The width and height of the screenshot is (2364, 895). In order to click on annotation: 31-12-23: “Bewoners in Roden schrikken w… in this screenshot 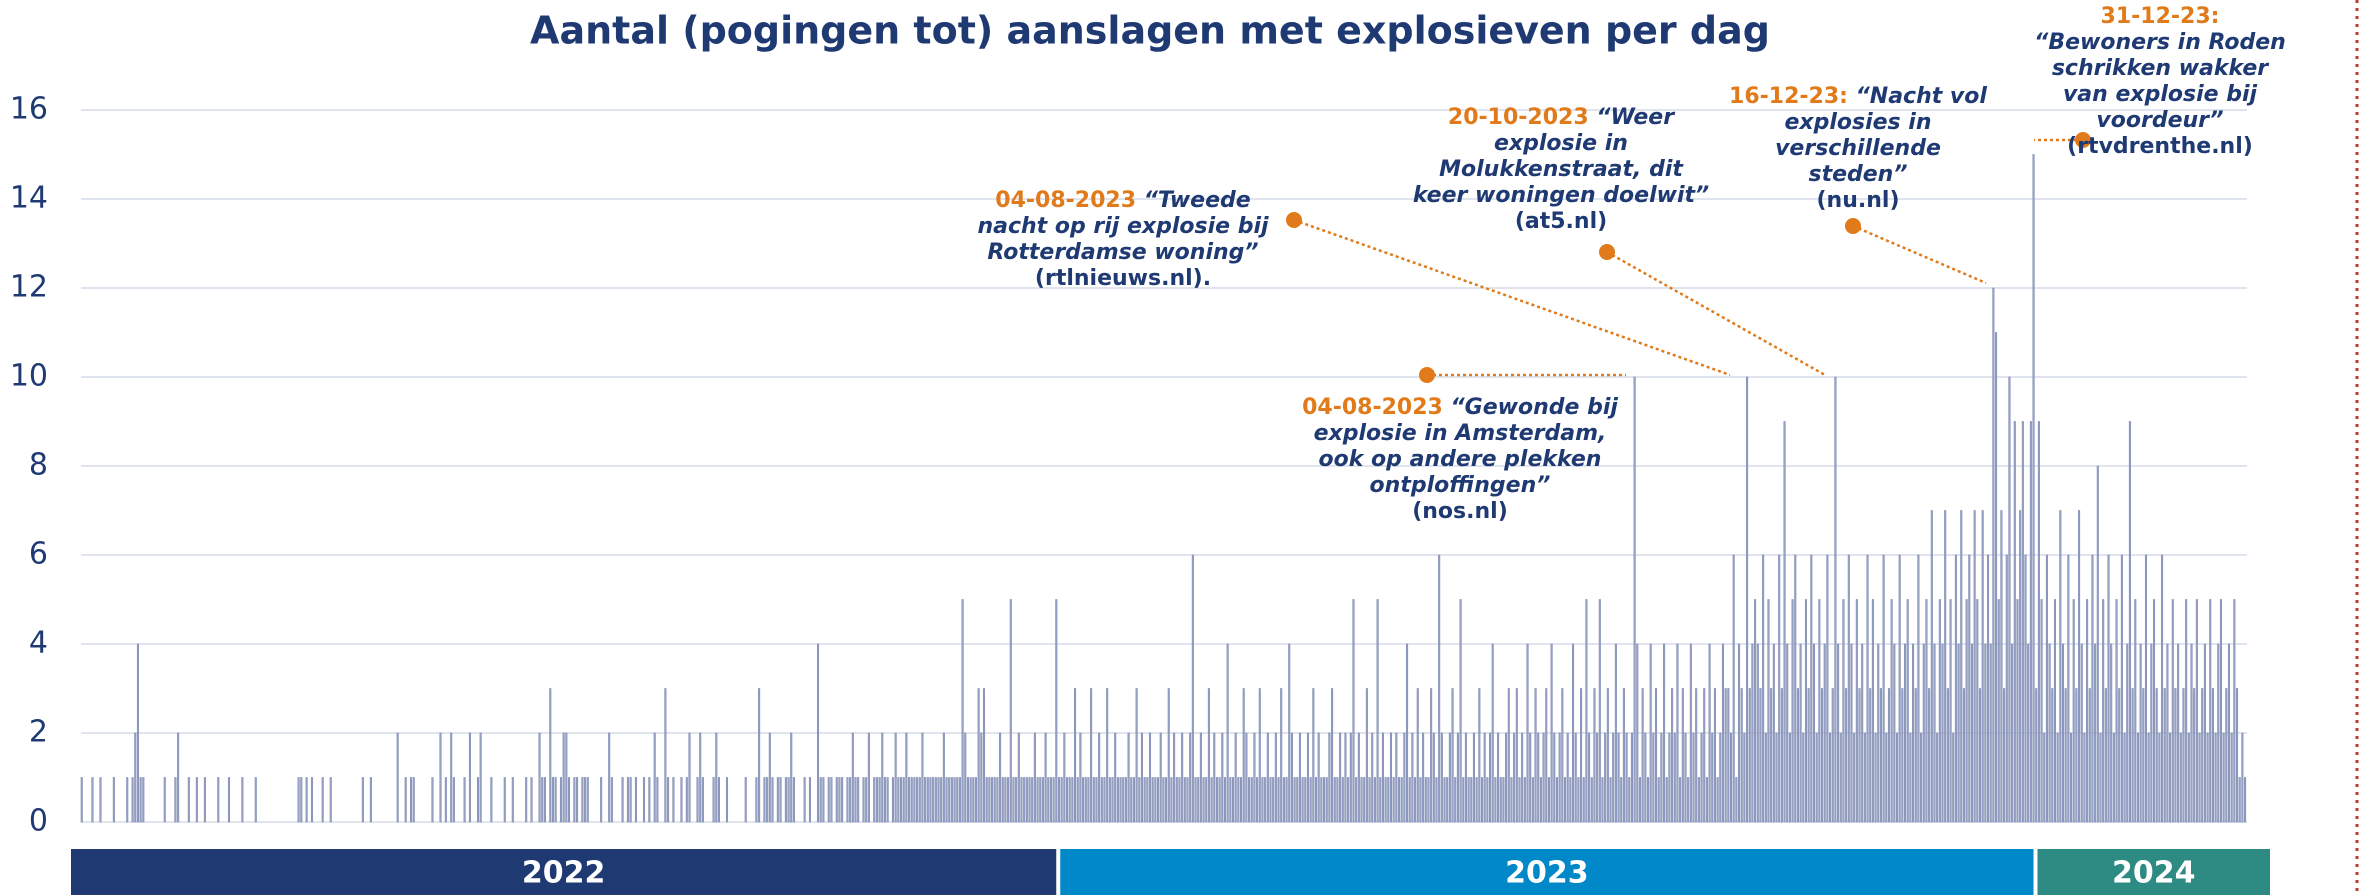, I will do `click(2160, 82)`.